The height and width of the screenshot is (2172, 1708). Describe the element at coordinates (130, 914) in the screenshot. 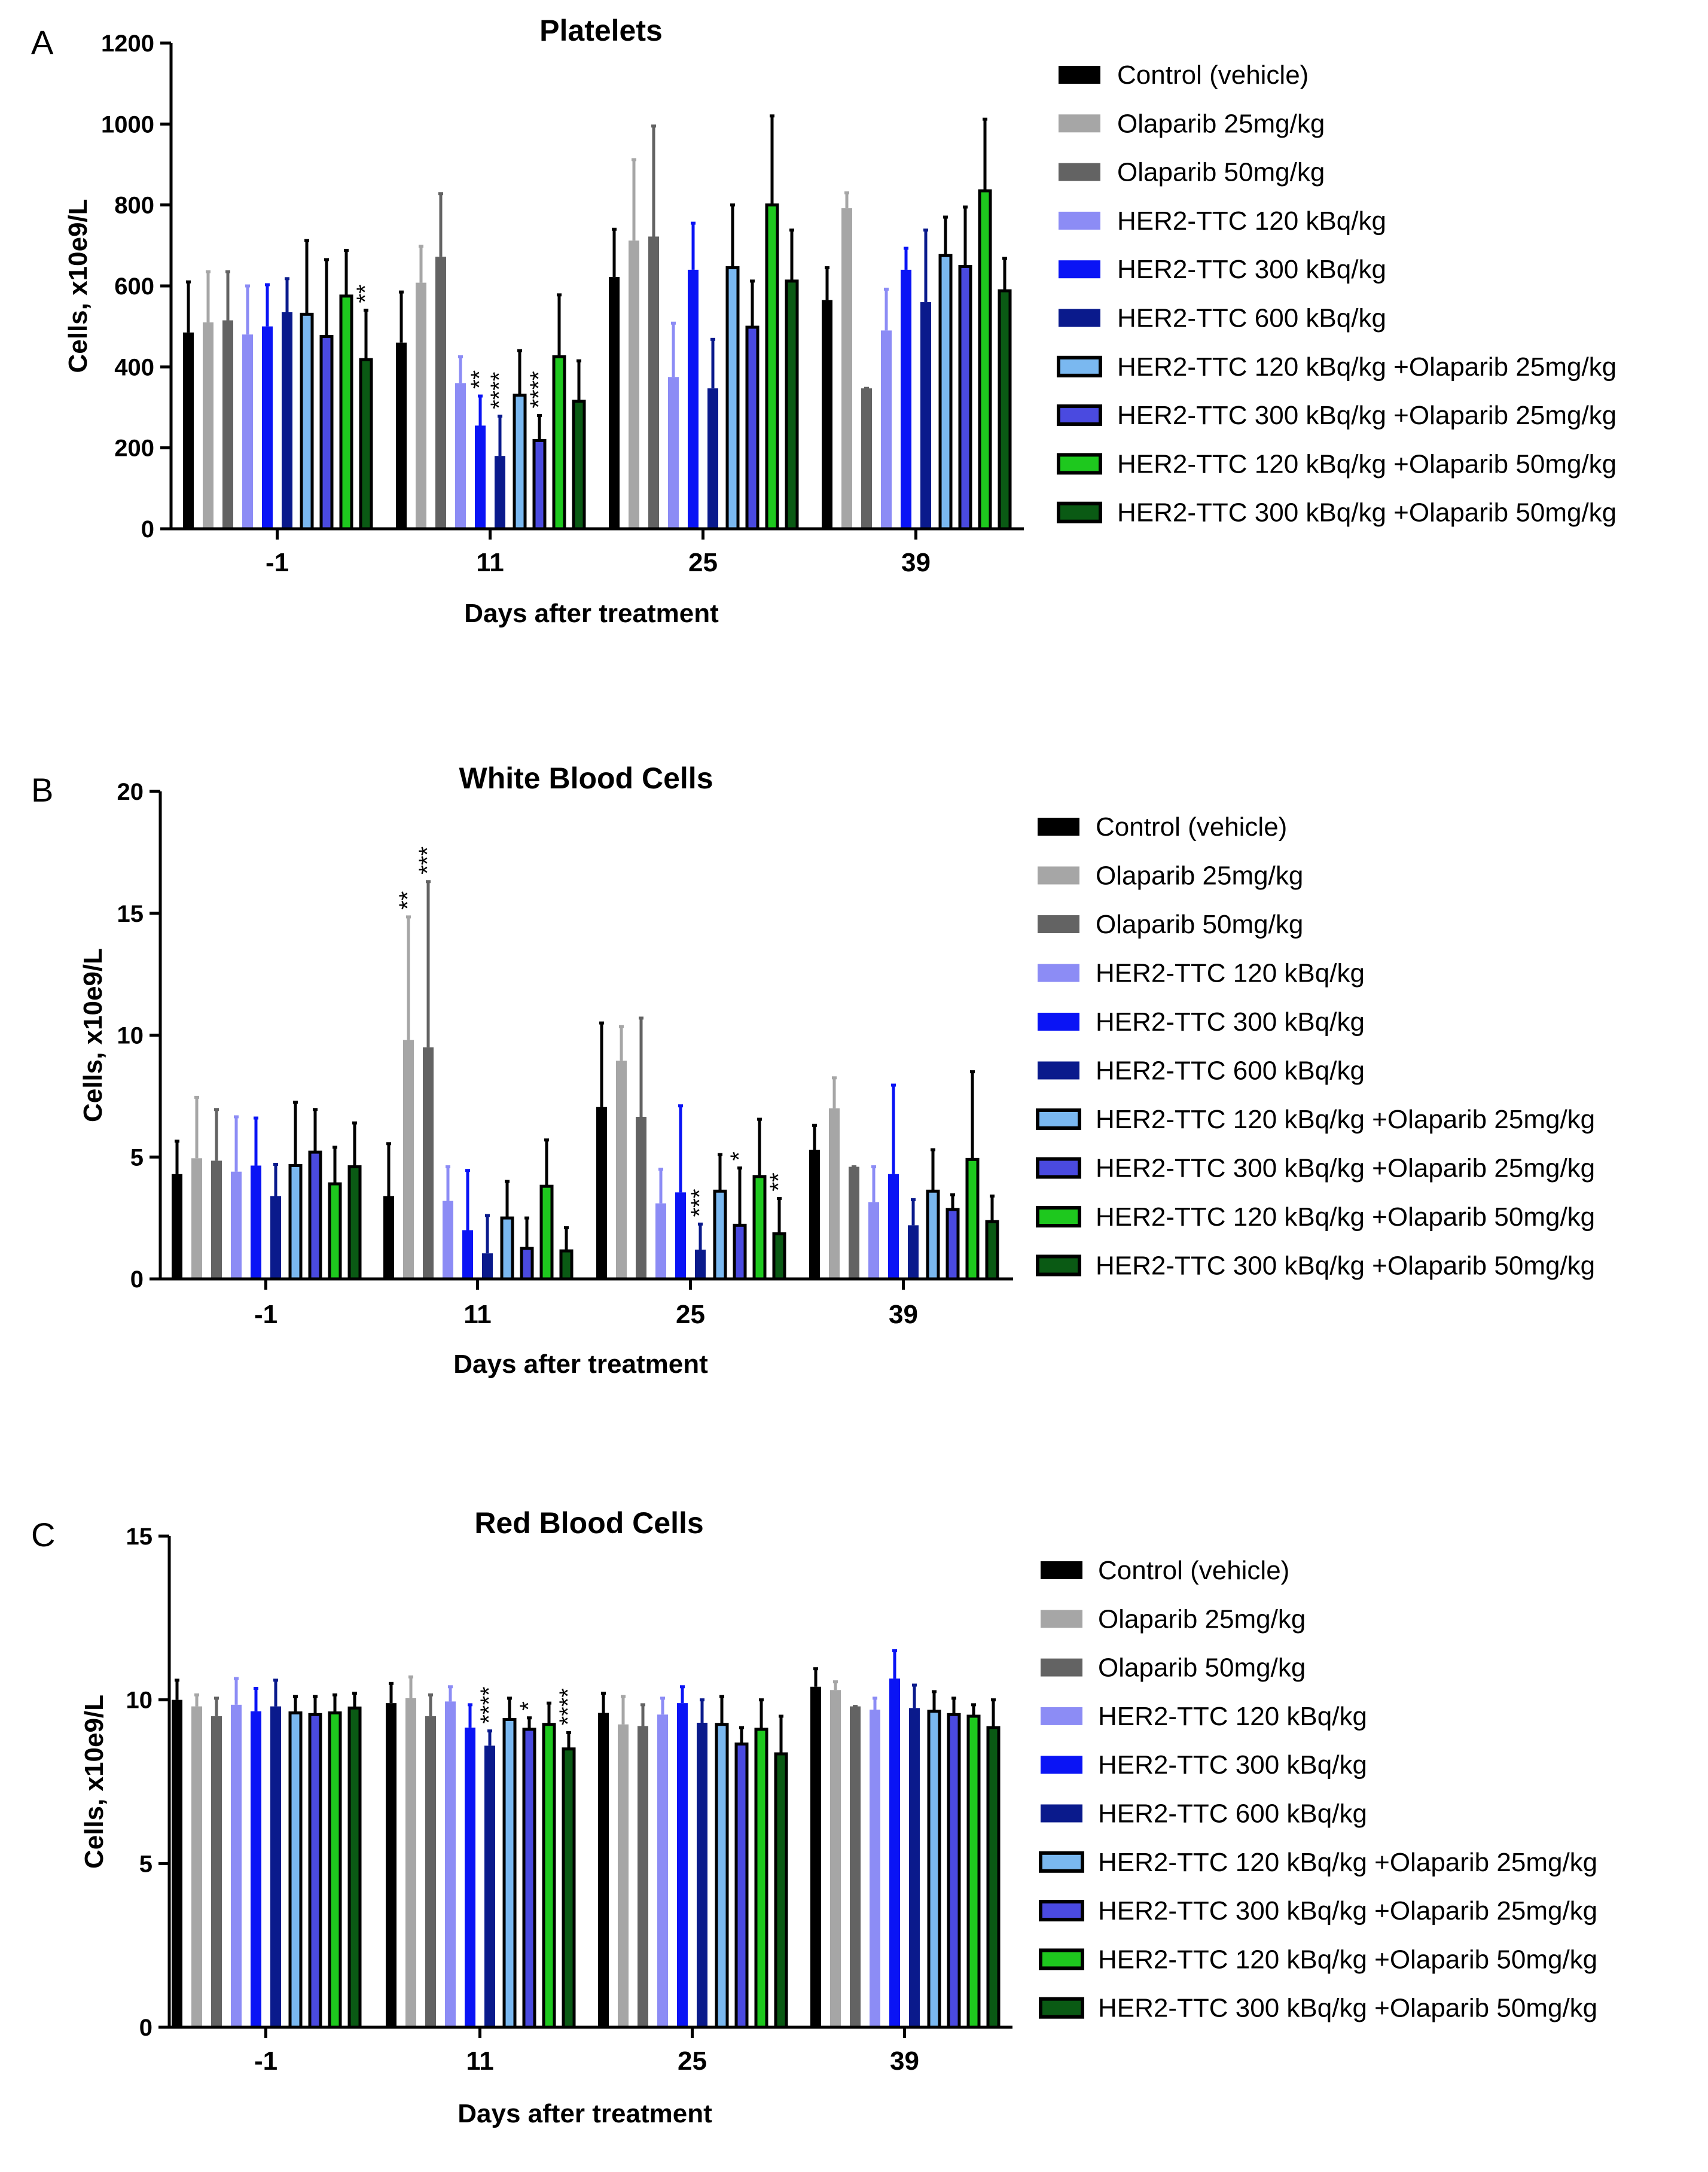

I see `y-tick-label: 15` at that location.